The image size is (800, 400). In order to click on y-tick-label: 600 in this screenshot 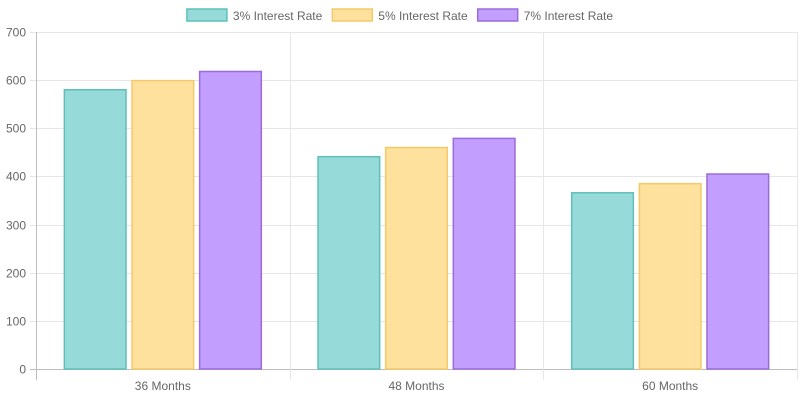, I will do `click(16, 81)`.